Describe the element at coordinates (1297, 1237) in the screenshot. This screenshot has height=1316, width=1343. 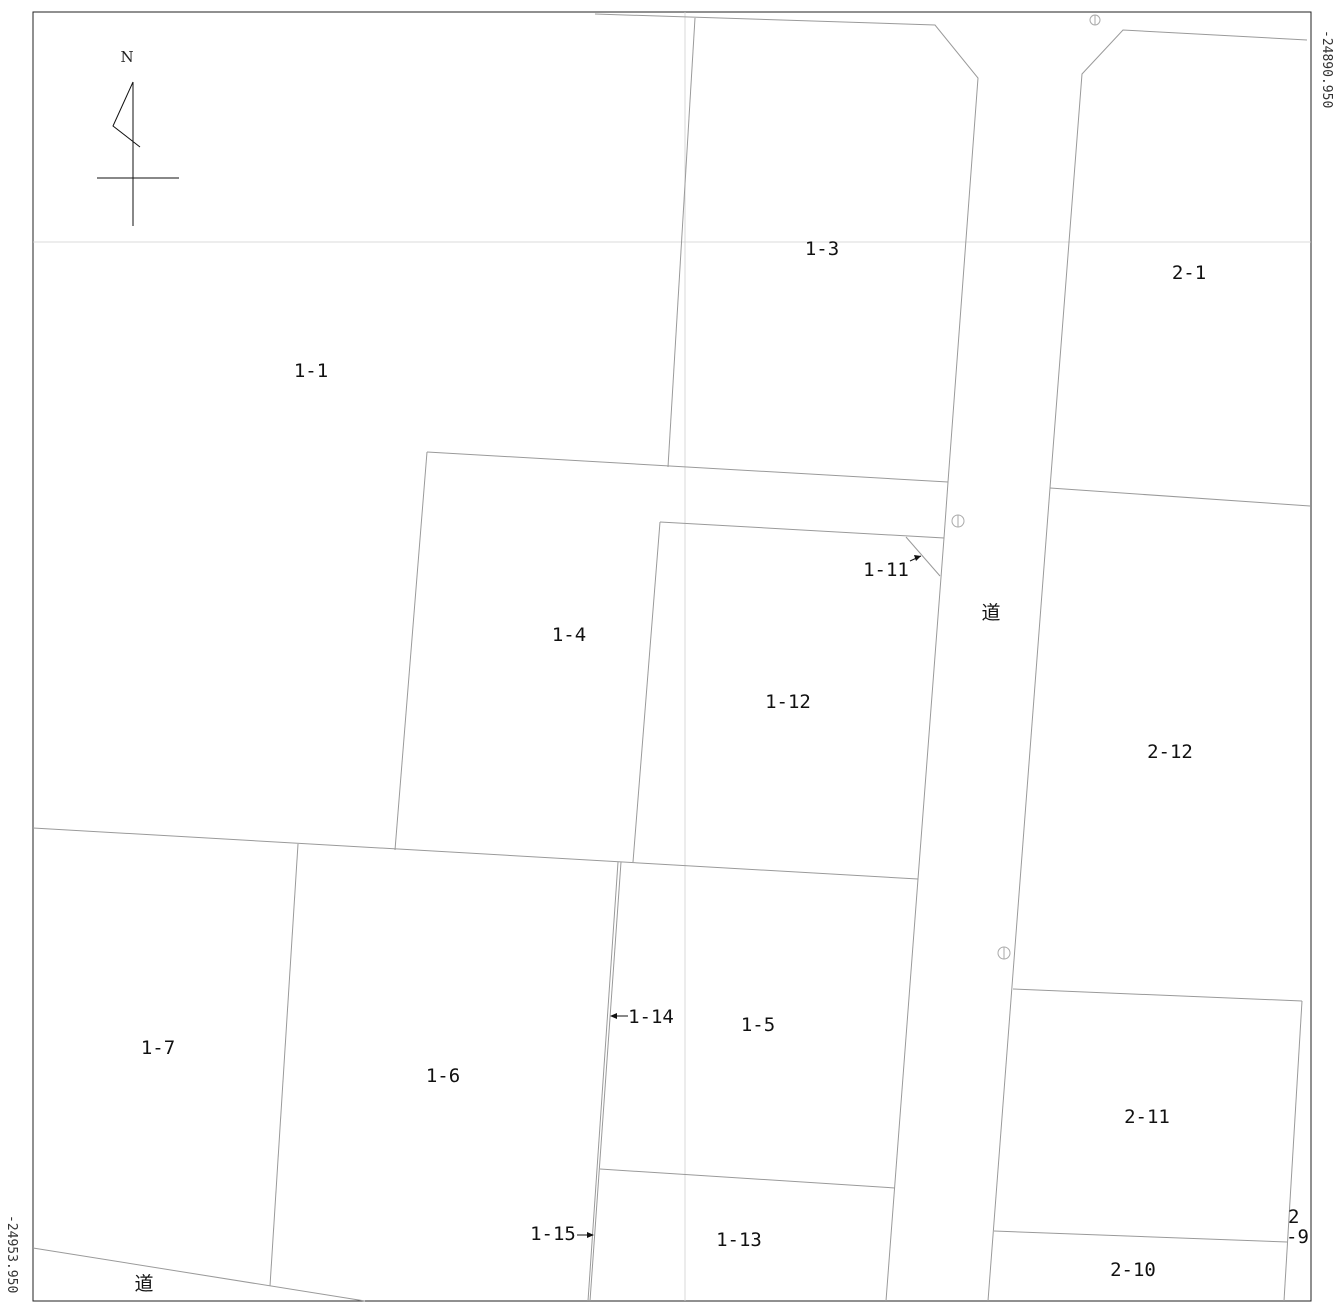
I see `parcel-label-2-9-line: -9` at that location.